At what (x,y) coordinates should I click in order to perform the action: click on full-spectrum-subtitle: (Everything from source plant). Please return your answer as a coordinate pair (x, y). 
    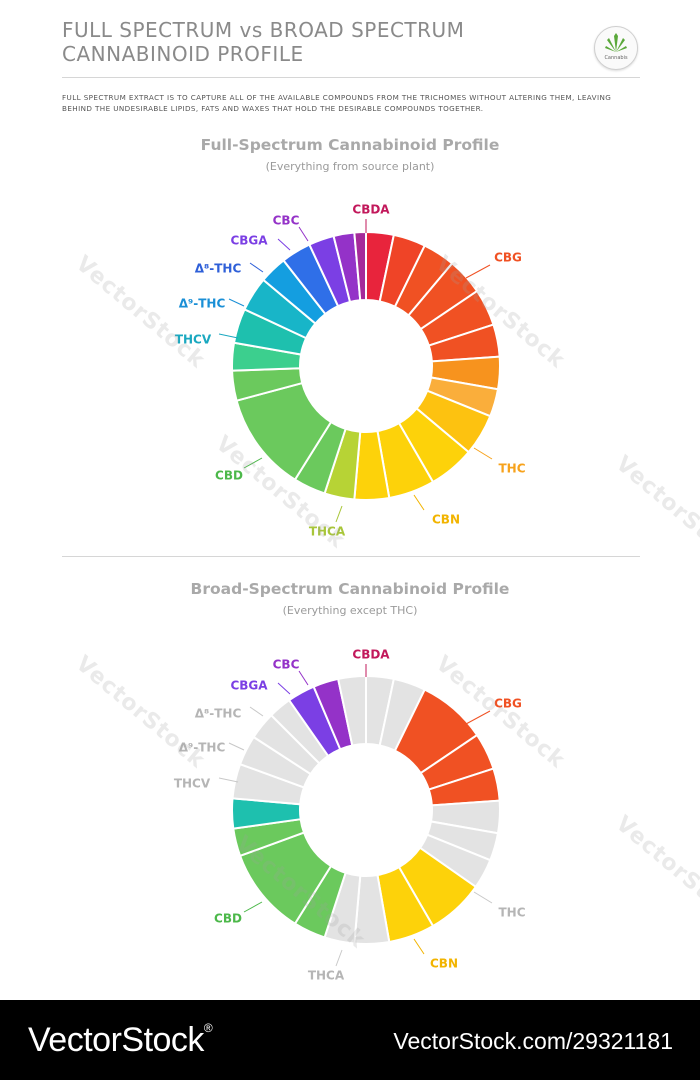
    Looking at the image, I should click on (350, 166).